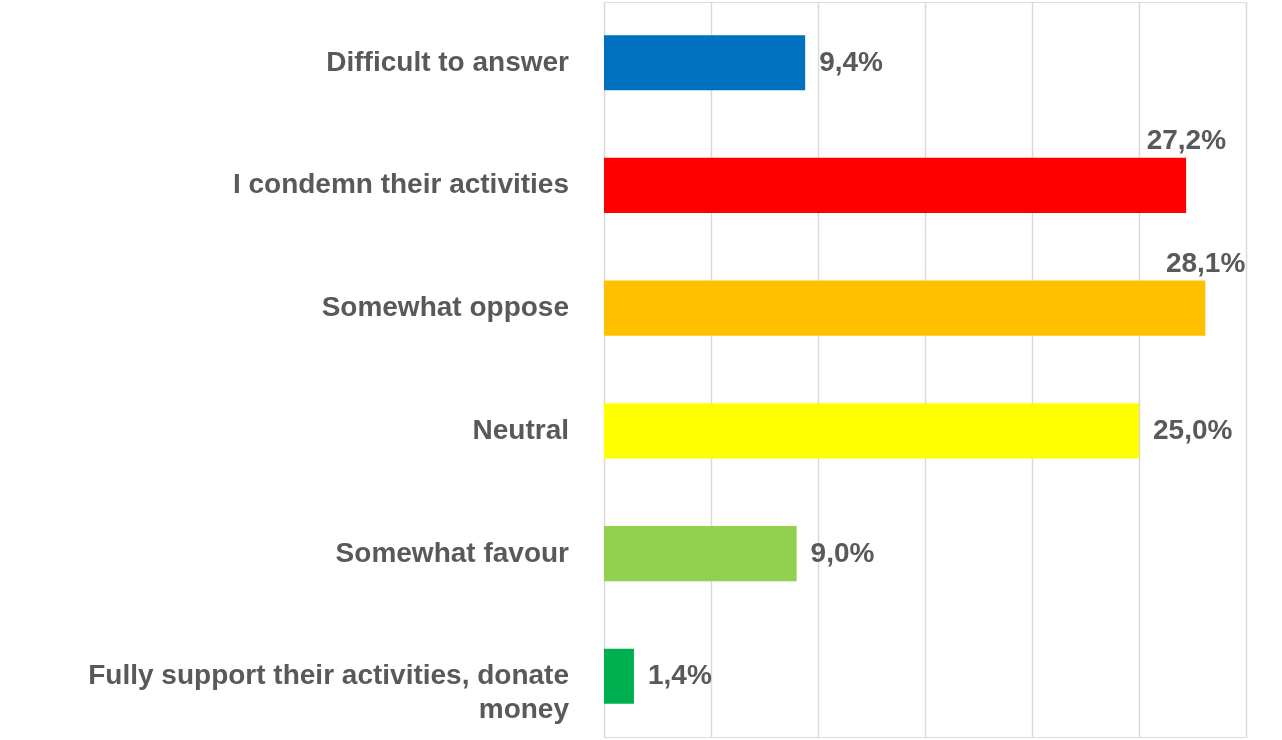 The height and width of the screenshot is (740, 1282). Describe the element at coordinates (452, 552) in the screenshot. I see `y-tick-label: Somewhat favour` at that location.